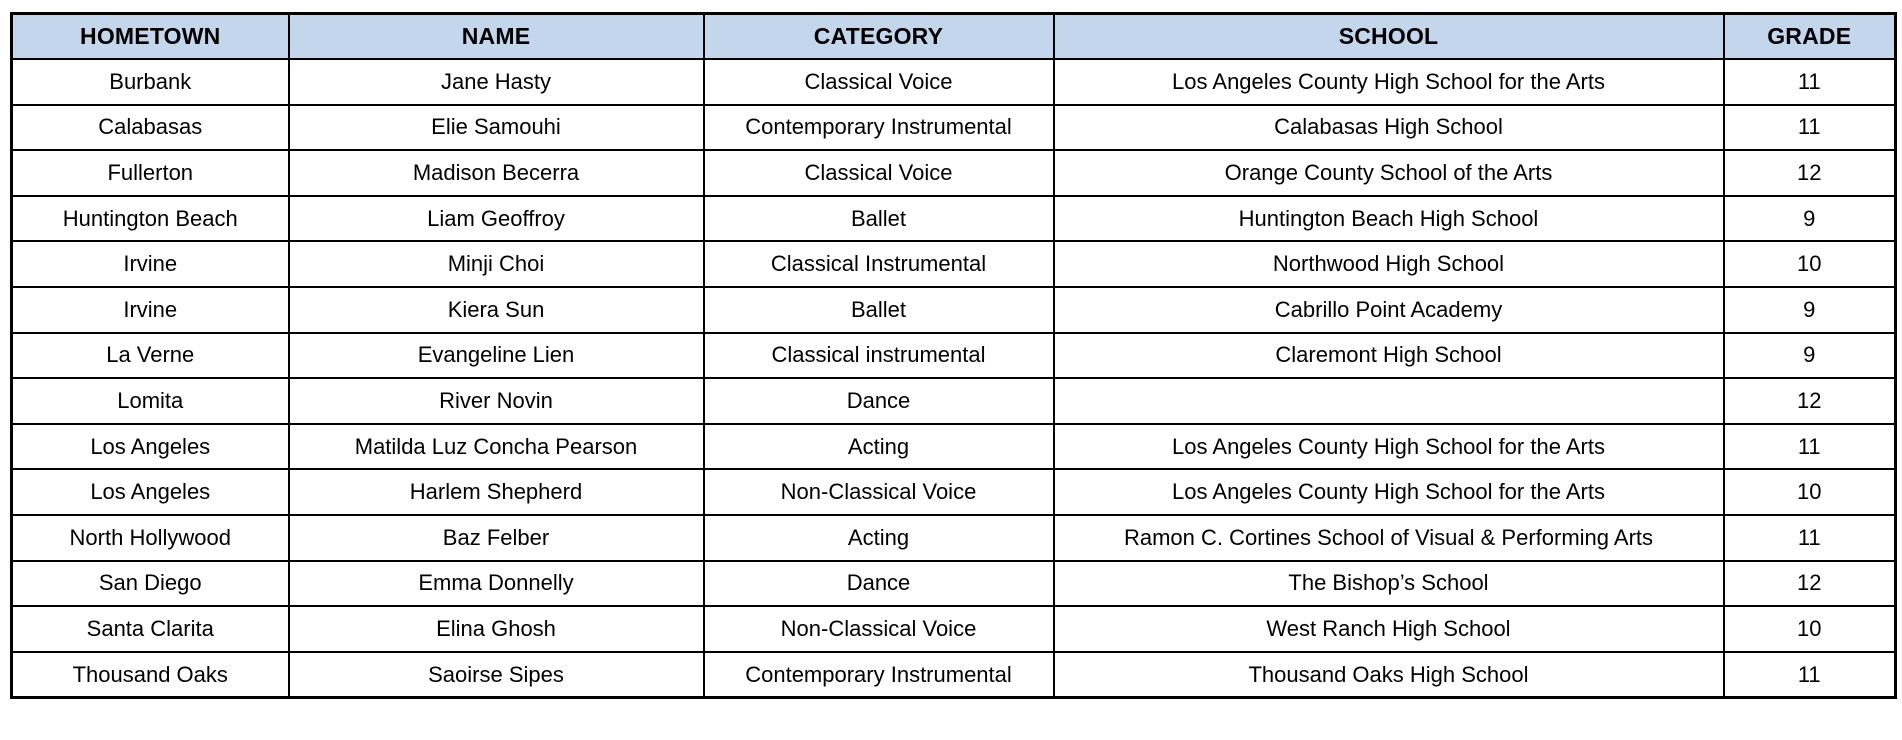 This screenshot has width=1902, height=740. I want to click on cell-hometown: La Verne, so click(150, 355).